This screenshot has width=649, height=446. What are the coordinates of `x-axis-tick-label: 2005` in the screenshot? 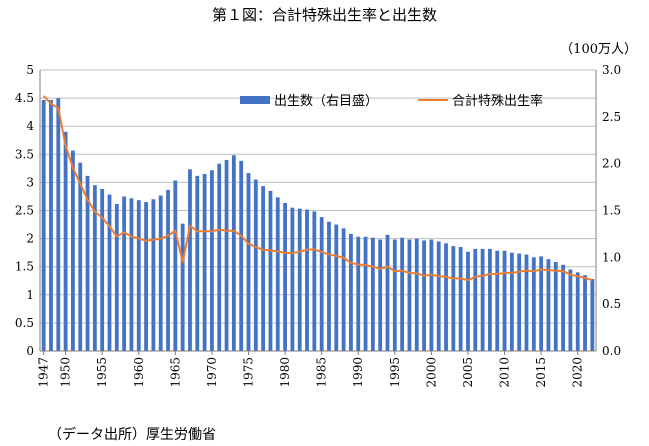 It's located at (468, 372).